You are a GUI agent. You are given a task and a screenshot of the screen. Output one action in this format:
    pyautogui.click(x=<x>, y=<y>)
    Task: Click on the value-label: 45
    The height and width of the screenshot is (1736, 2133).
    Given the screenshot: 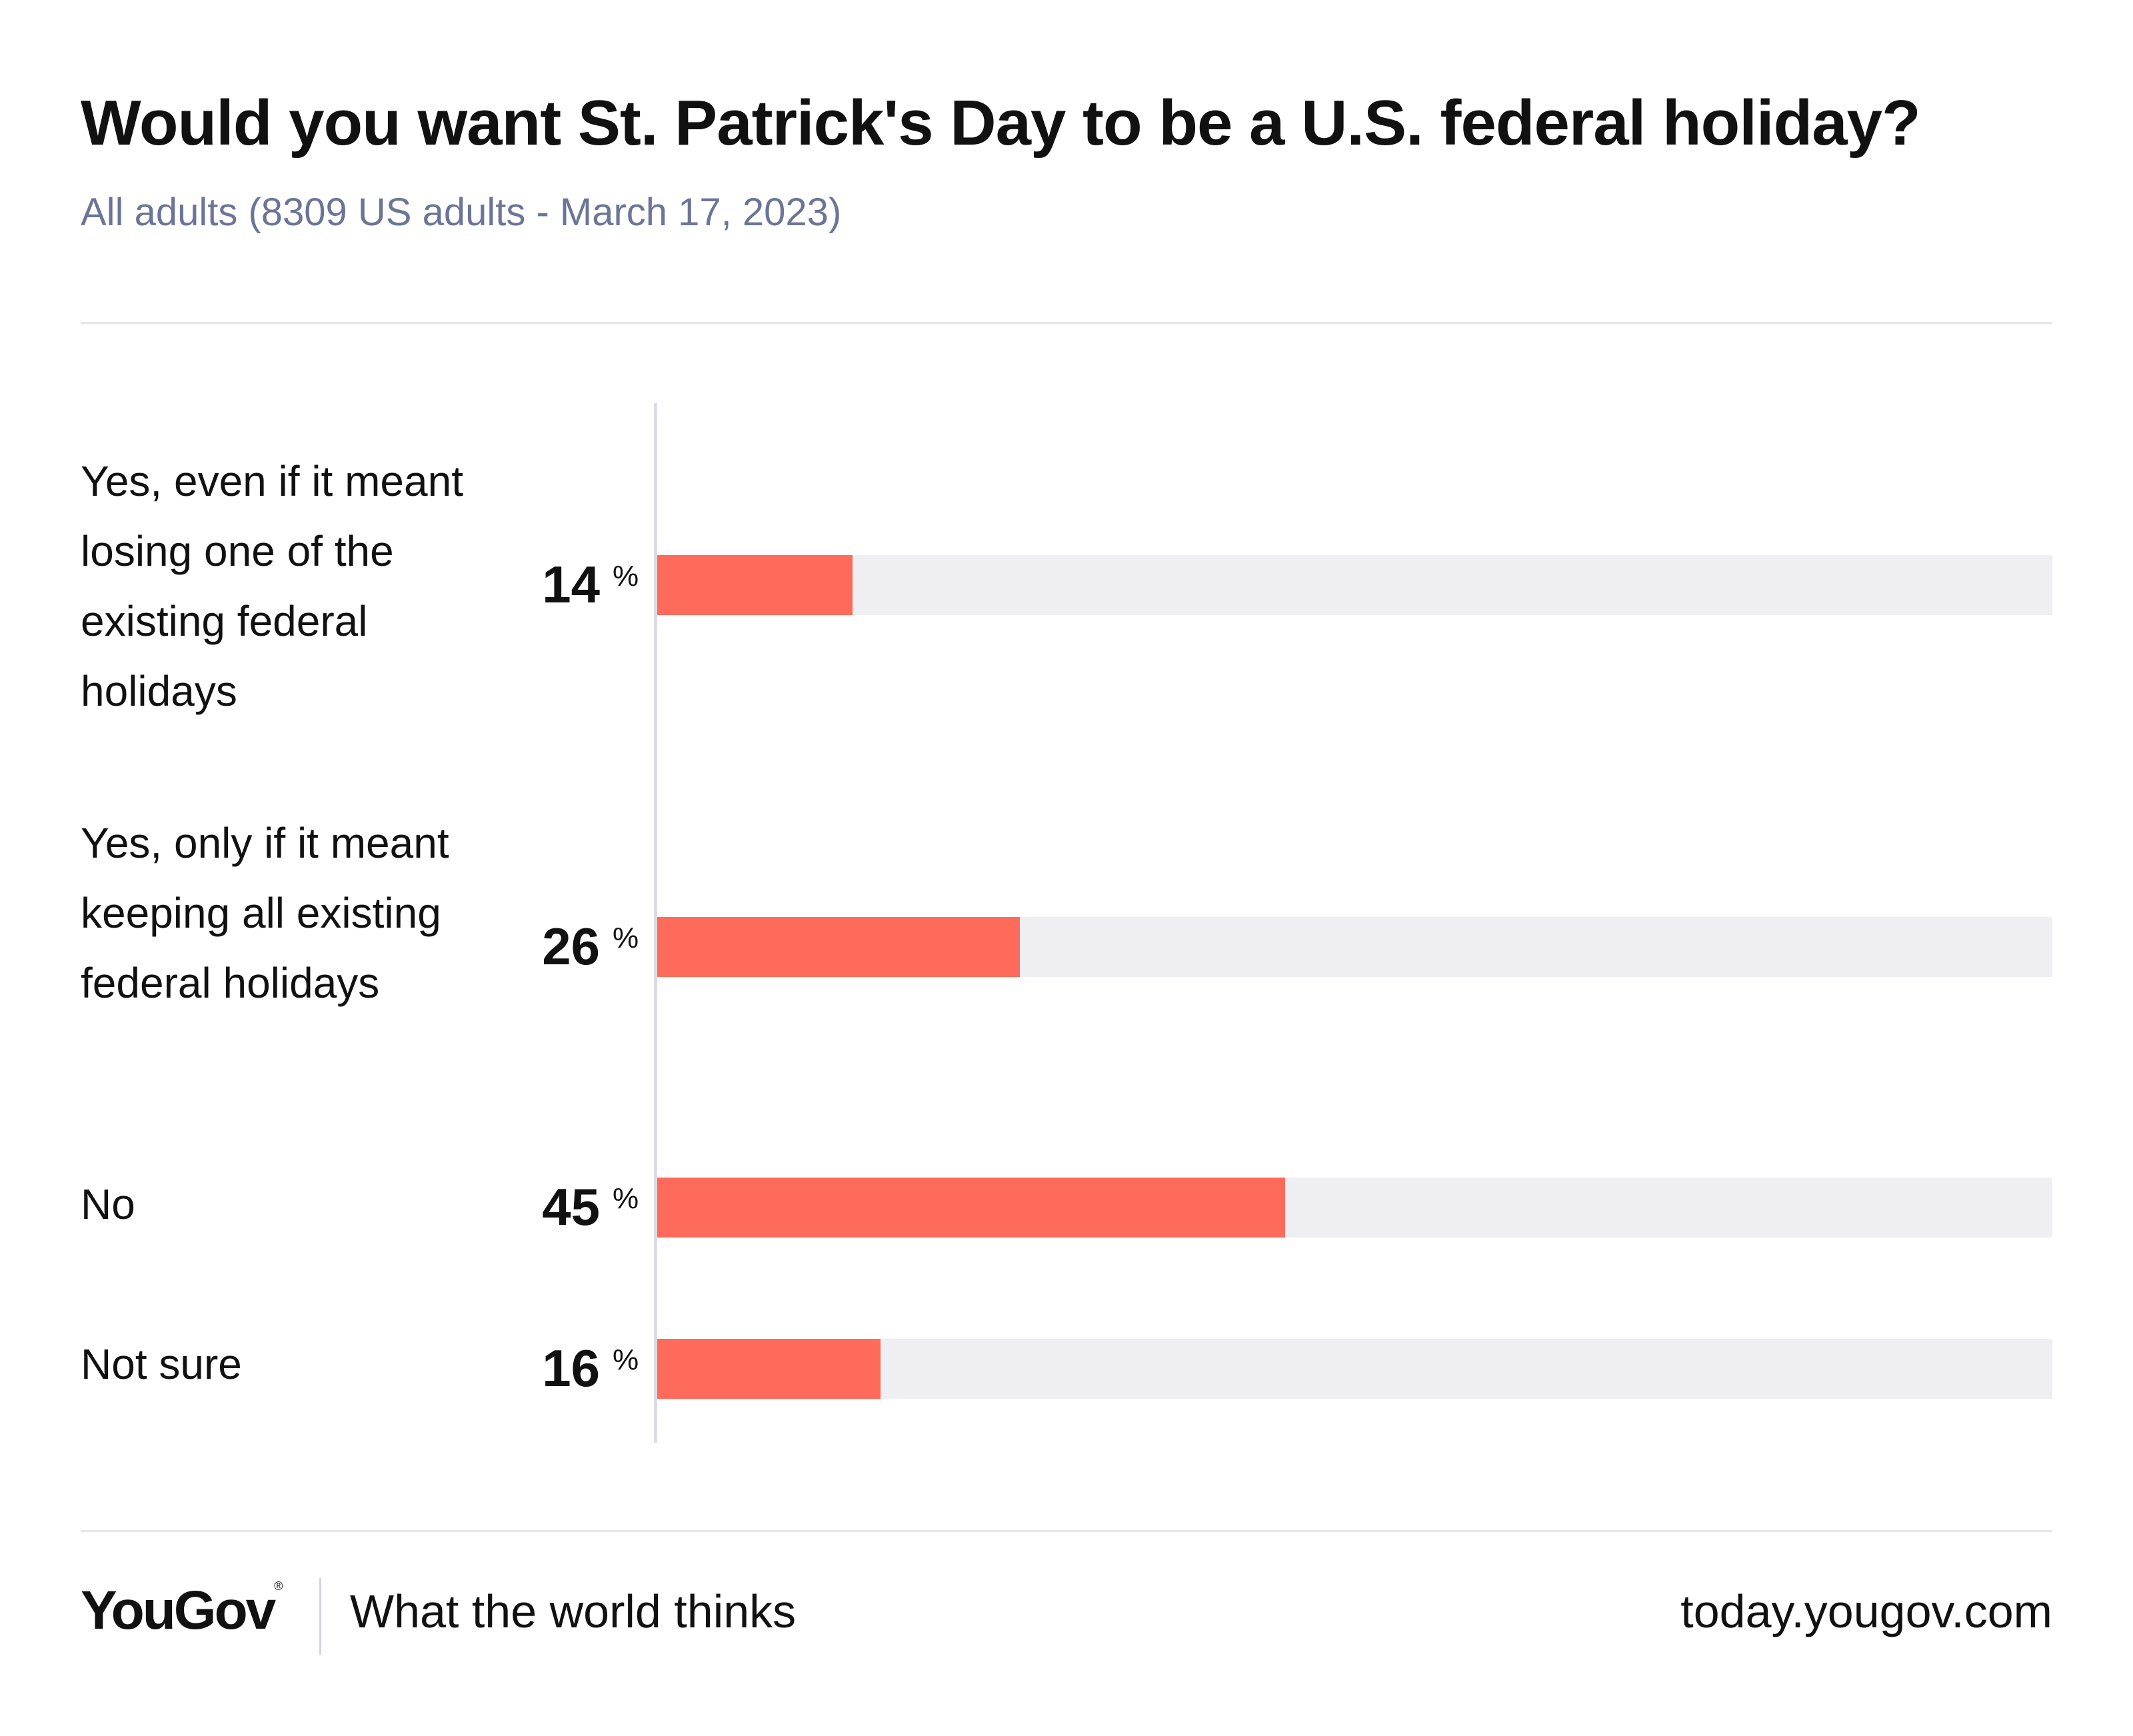 What is the action you would take?
    pyautogui.click(x=571, y=1207)
    